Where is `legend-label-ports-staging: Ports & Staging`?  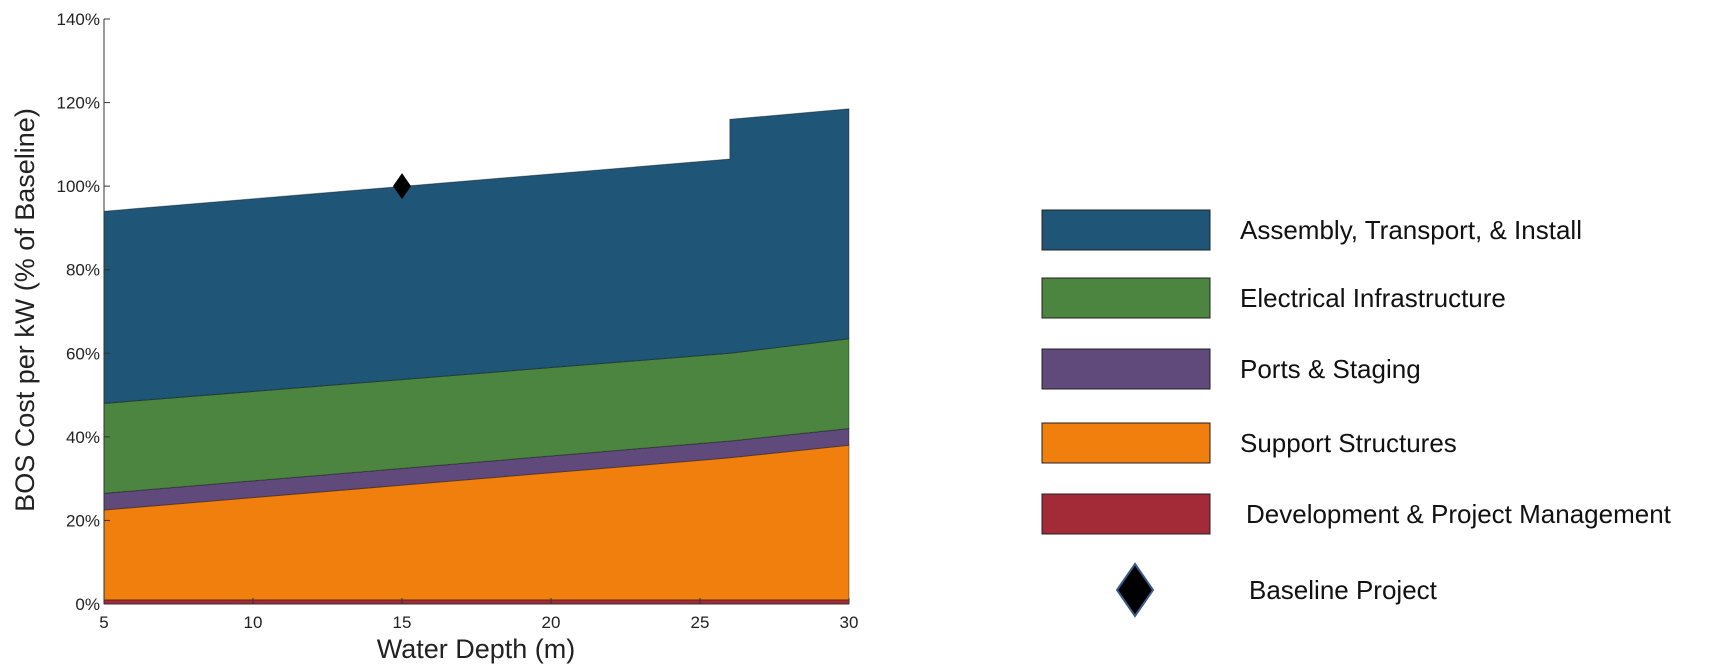
legend-label-ports-staging: Ports & Staging is located at coordinates (1330, 369).